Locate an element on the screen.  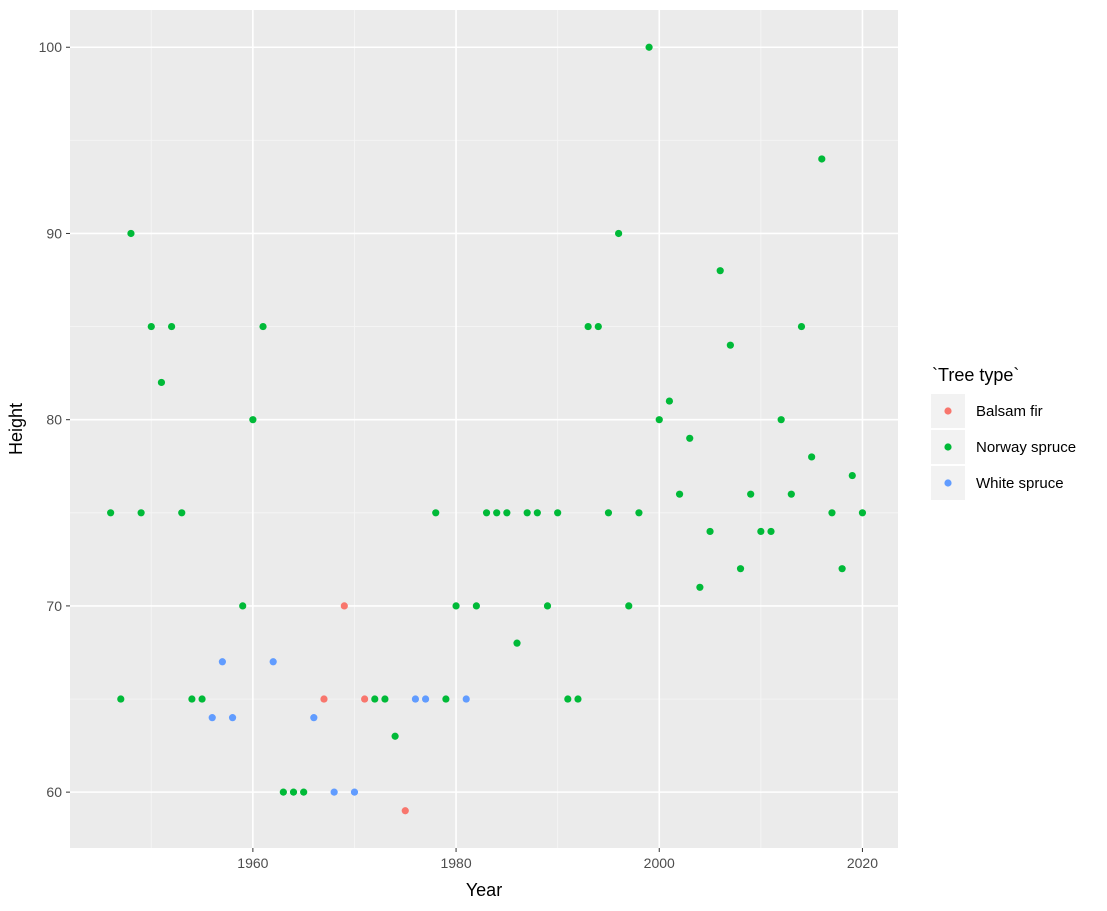
legend-label-norway-spruce: Norway spruce is located at coordinates (1026, 447).